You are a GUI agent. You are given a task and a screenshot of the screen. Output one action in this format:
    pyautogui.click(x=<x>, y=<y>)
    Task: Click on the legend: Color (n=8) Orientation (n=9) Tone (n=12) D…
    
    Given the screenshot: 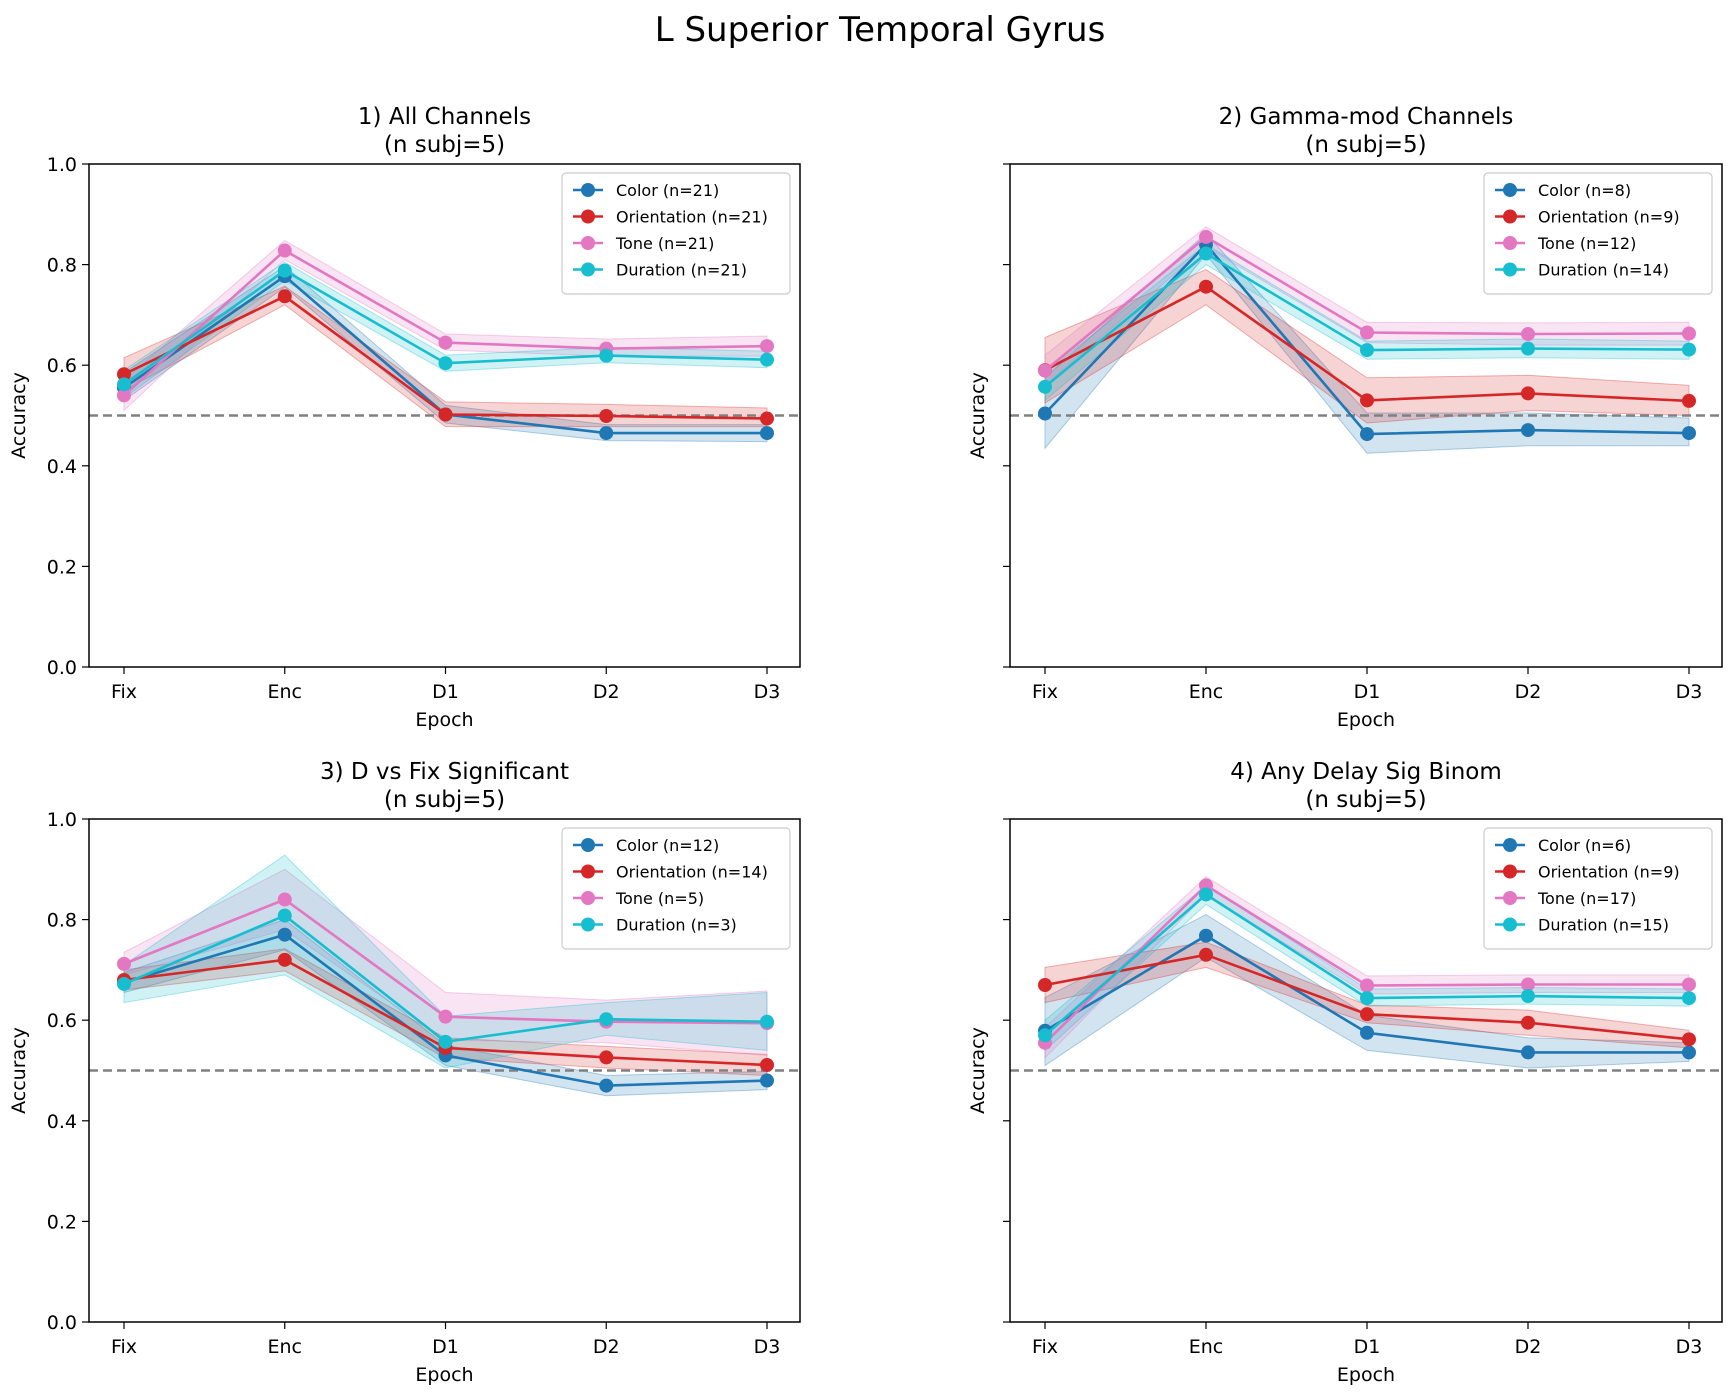 What is the action you would take?
    pyautogui.click(x=1598, y=233)
    